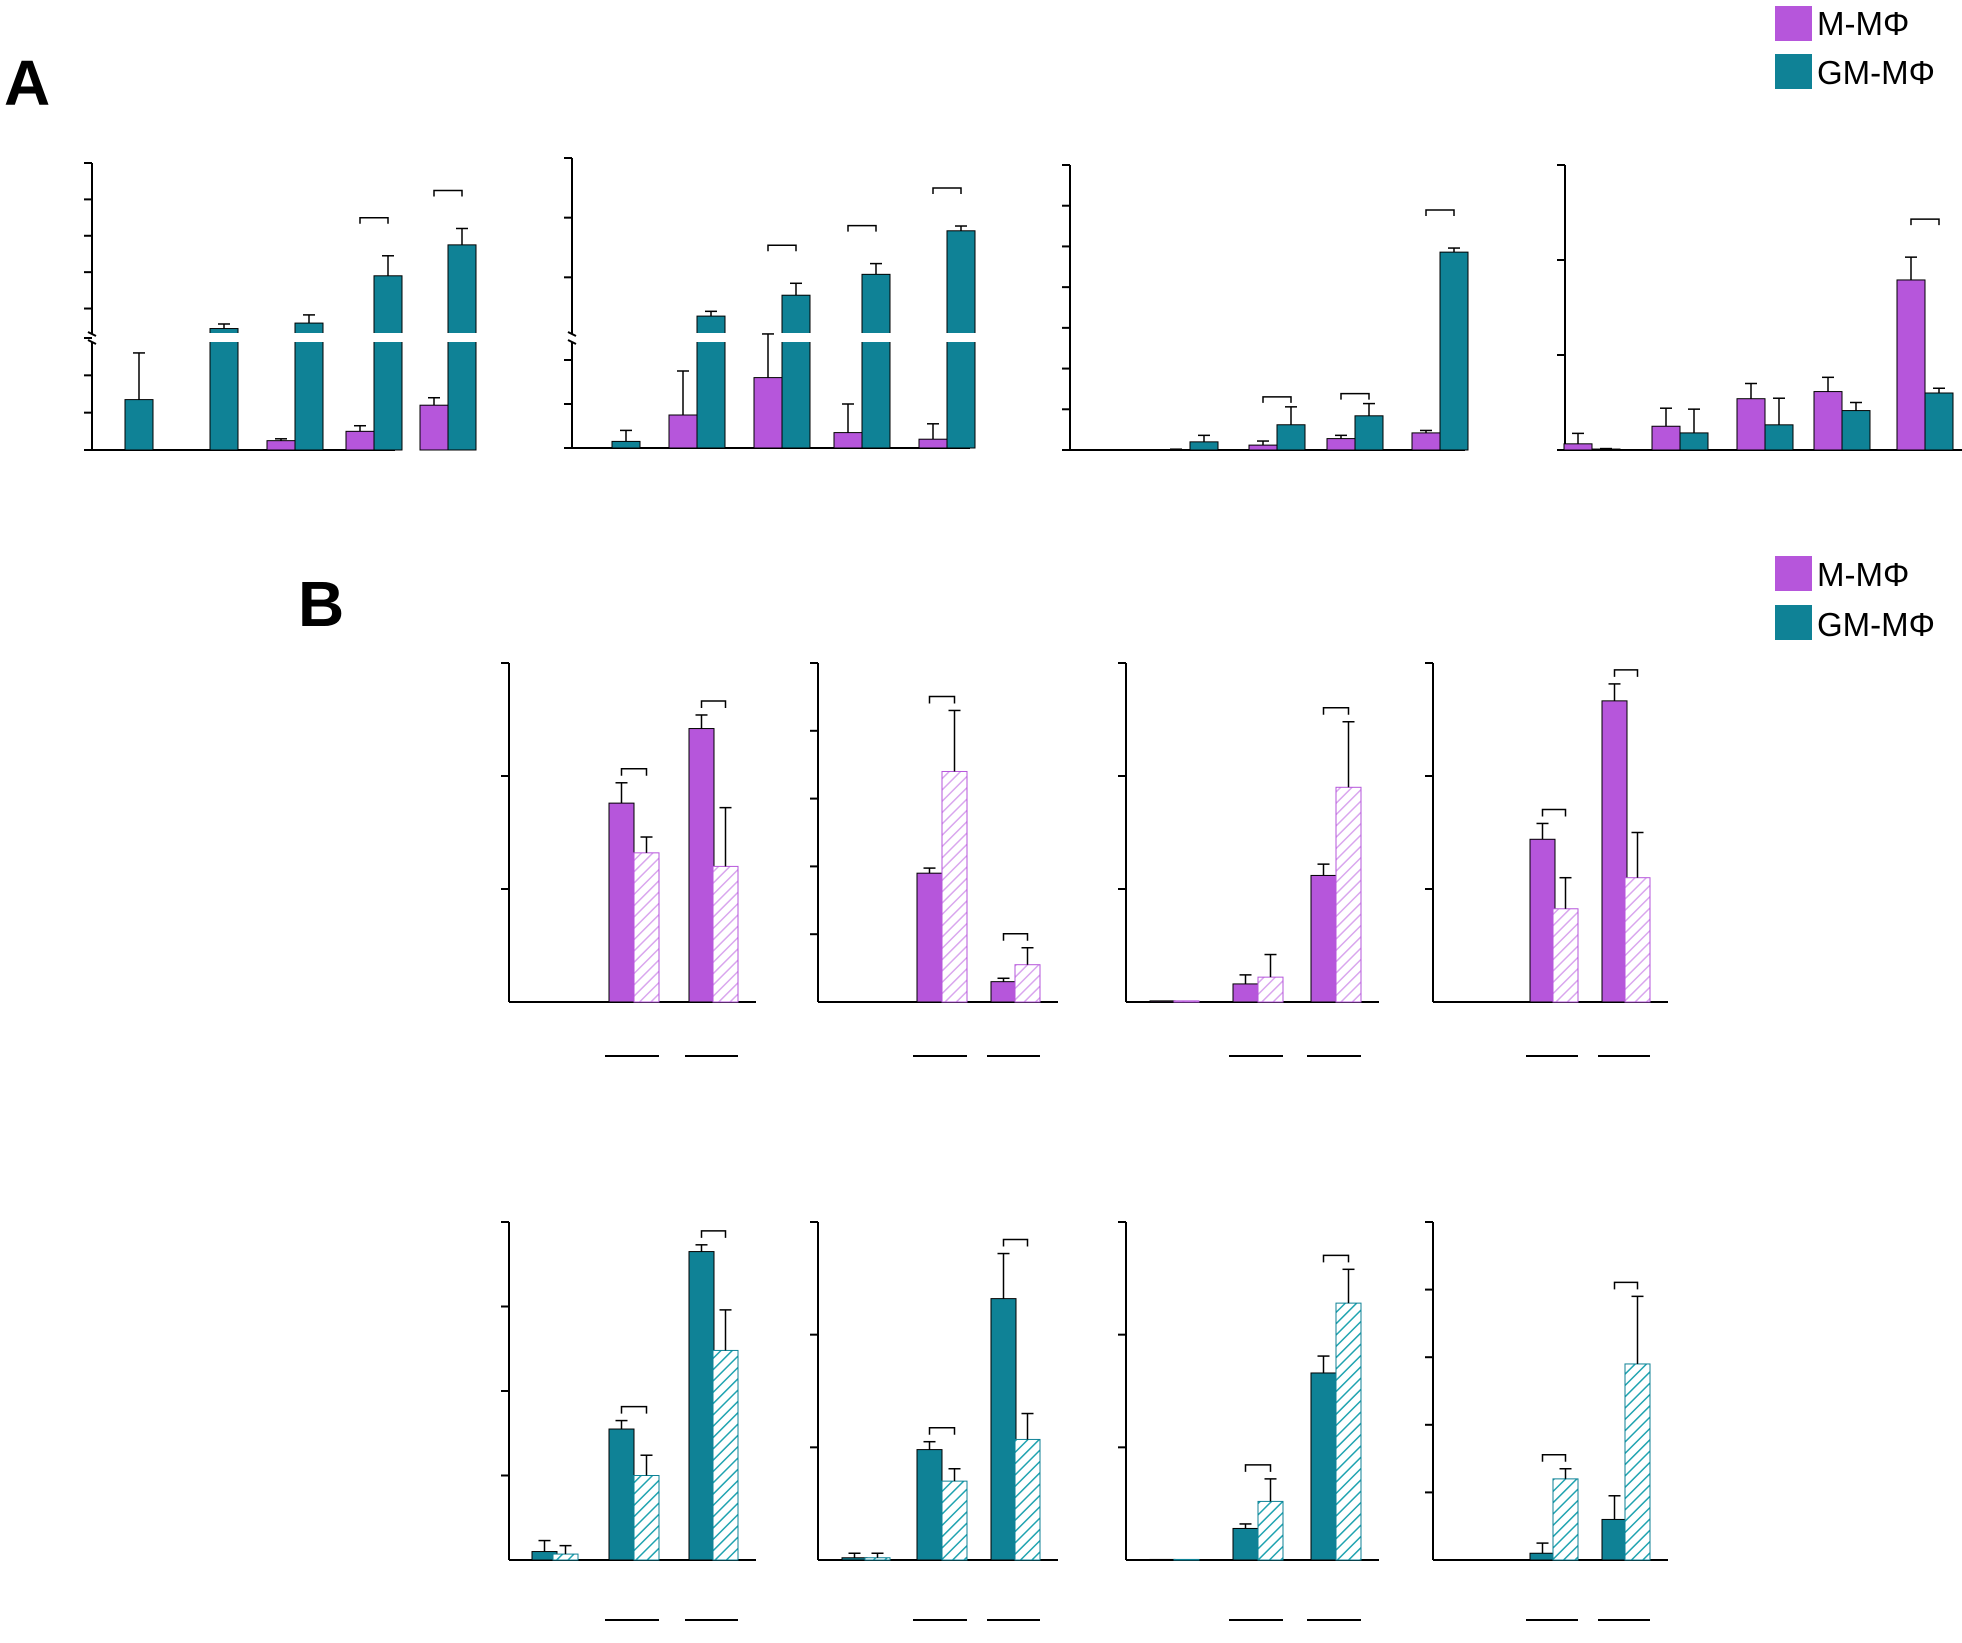 This screenshot has width=1962, height=1643. I want to click on chart-a-il10, so click(1759, 307).